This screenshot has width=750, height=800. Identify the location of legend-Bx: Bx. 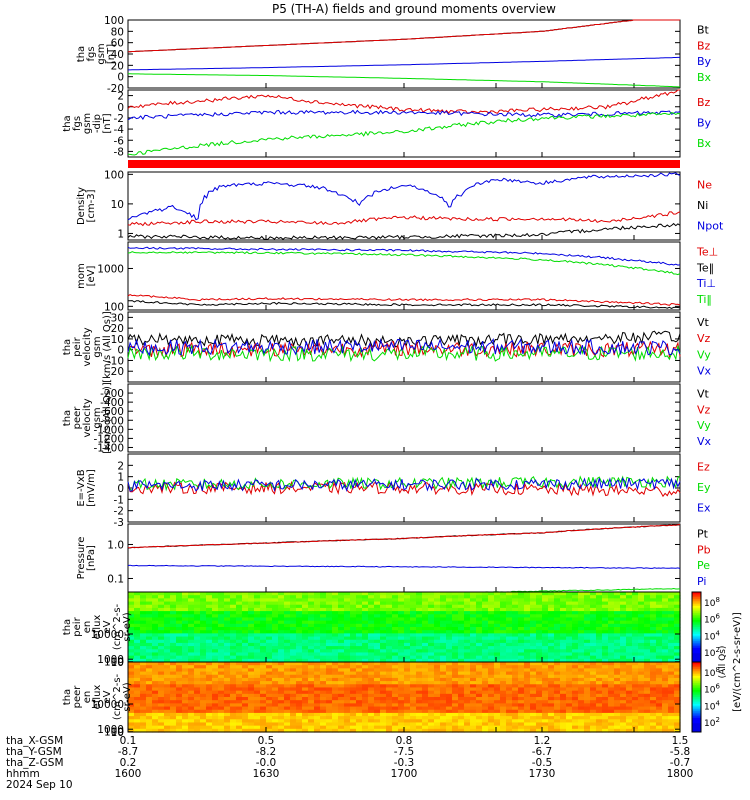
(704, 143).